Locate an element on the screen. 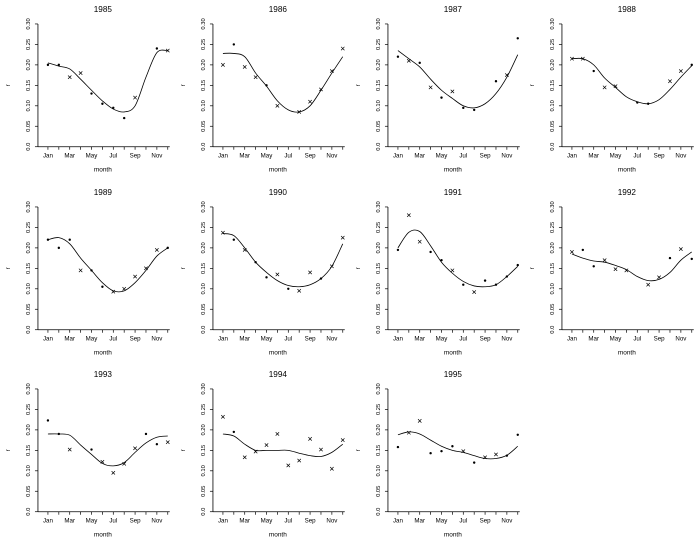  y-tick-label: 0.15 is located at coordinates (553, 85).